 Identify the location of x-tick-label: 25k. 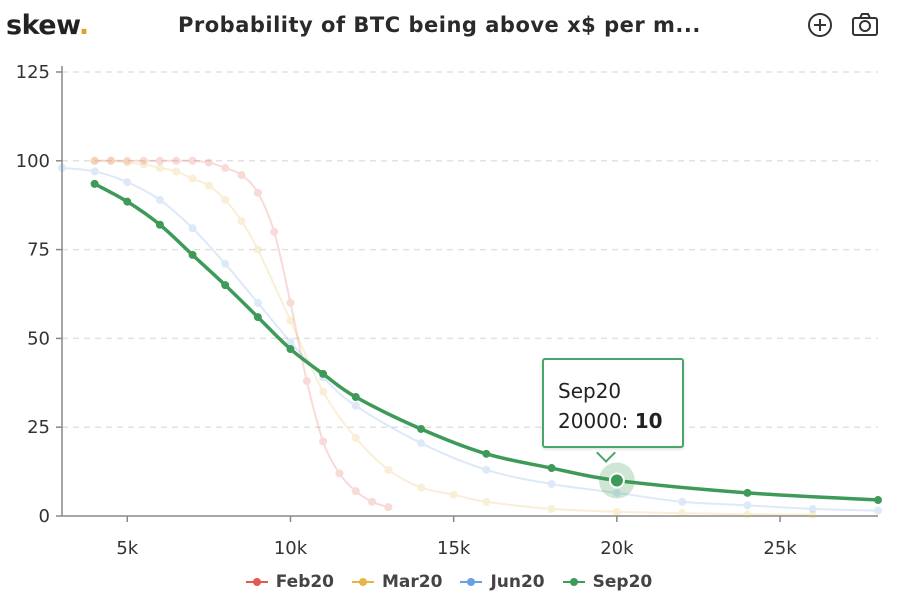
(780, 548).